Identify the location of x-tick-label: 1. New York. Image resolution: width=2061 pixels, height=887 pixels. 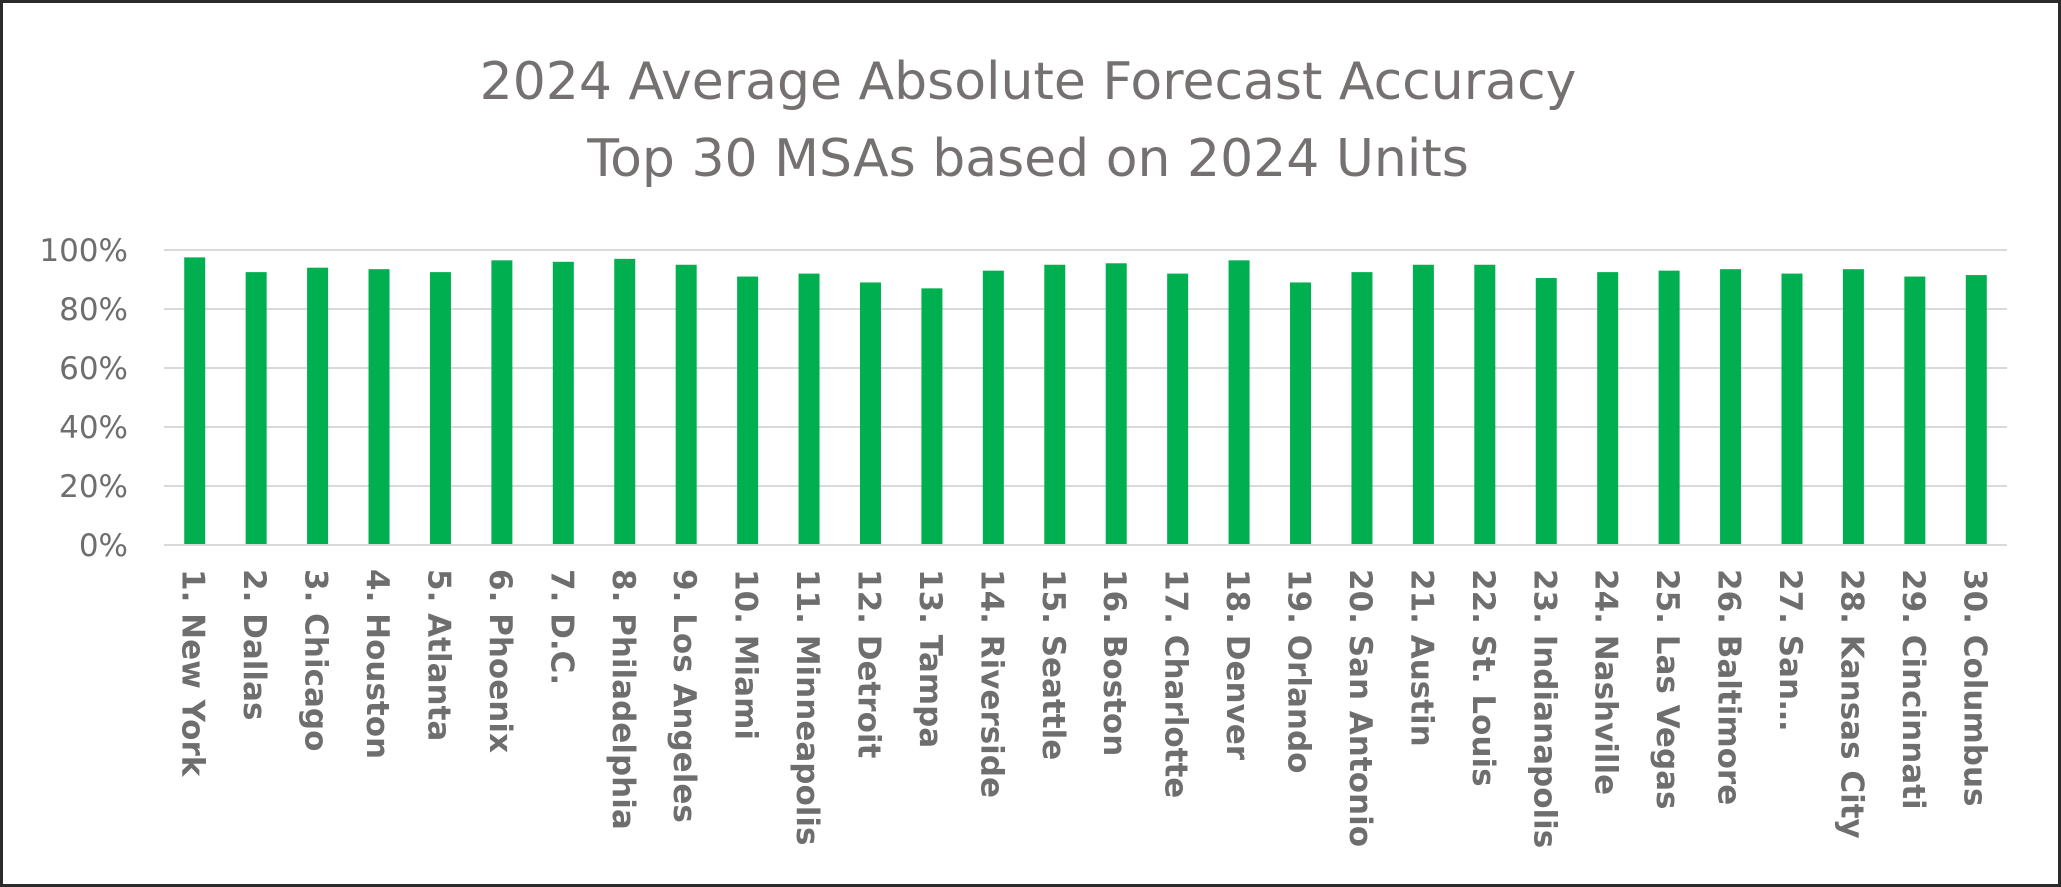
(193, 673).